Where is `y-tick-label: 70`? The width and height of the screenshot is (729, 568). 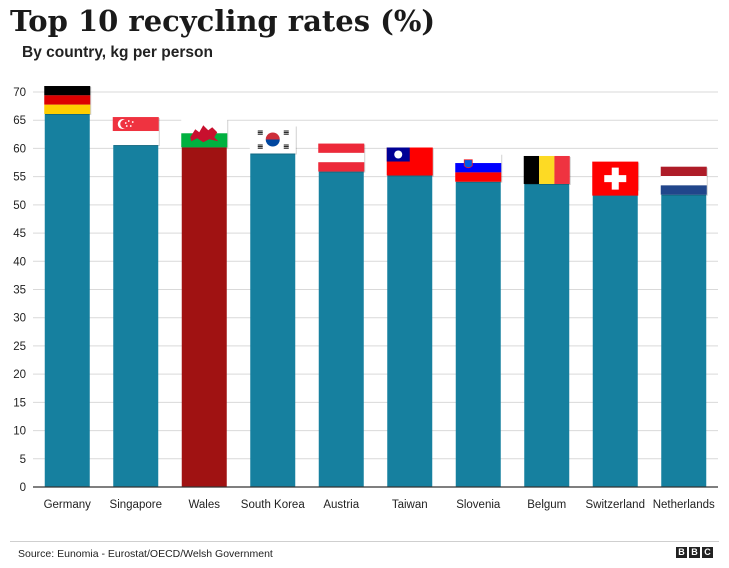 y-tick-label: 70 is located at coordinates (19, 93).